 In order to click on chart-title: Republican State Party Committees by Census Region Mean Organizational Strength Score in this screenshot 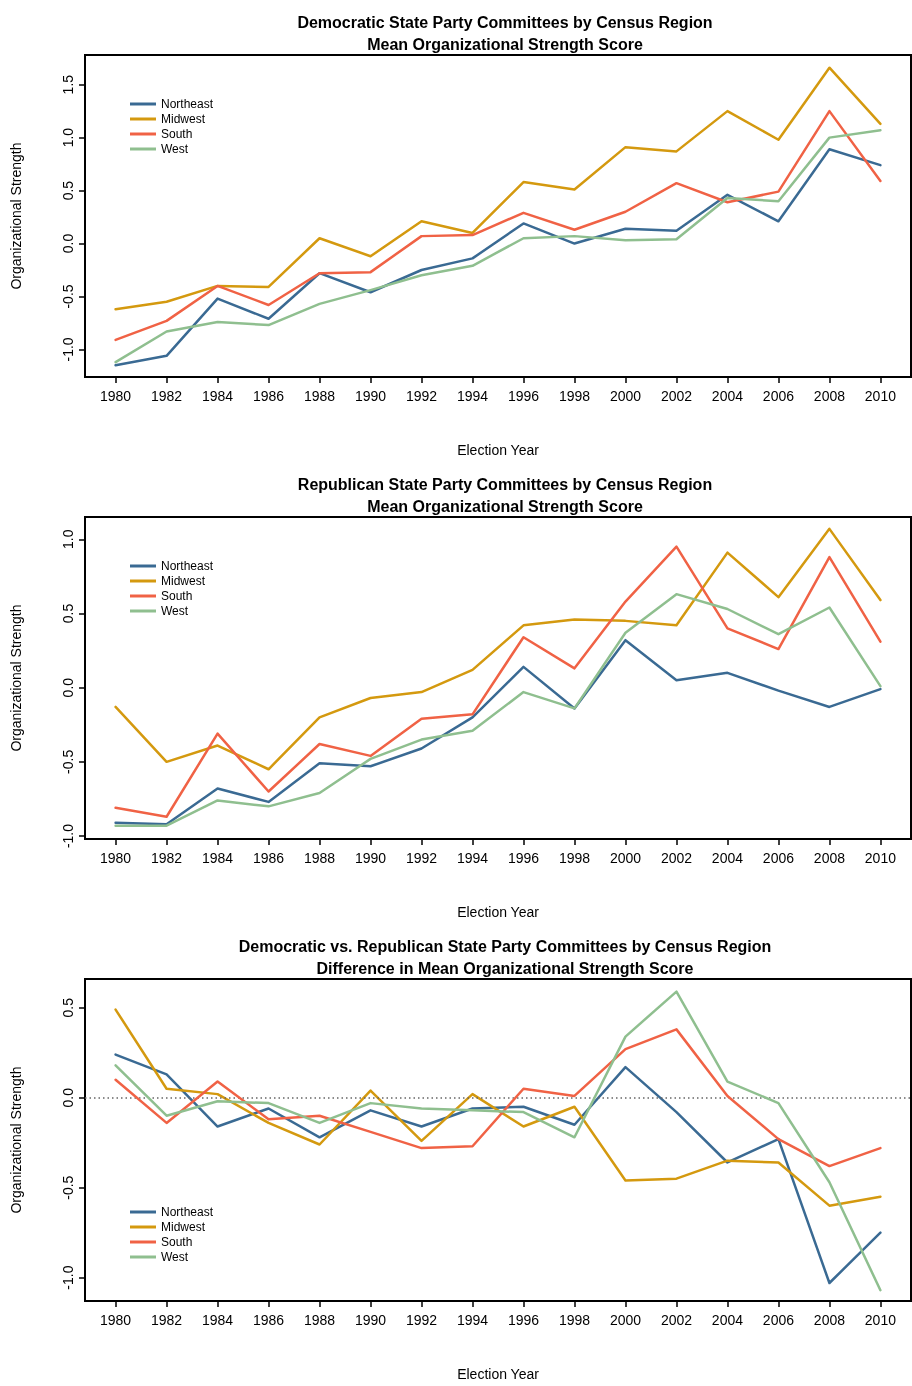, I will do `click(505, 495)`.